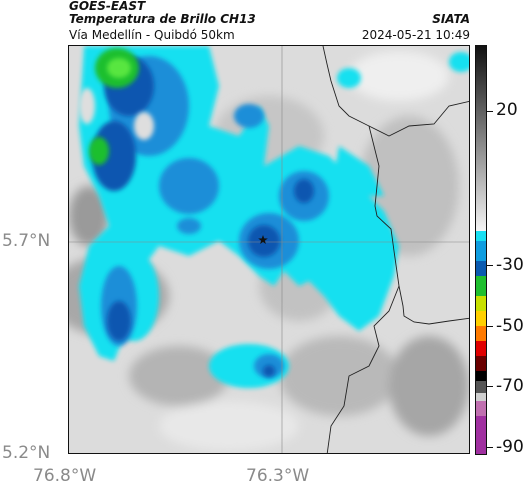 Image resolution: width=526 pixels, height=491 pixels. I want to click on title-satellite: GOES-EAST, so click(107, 6).